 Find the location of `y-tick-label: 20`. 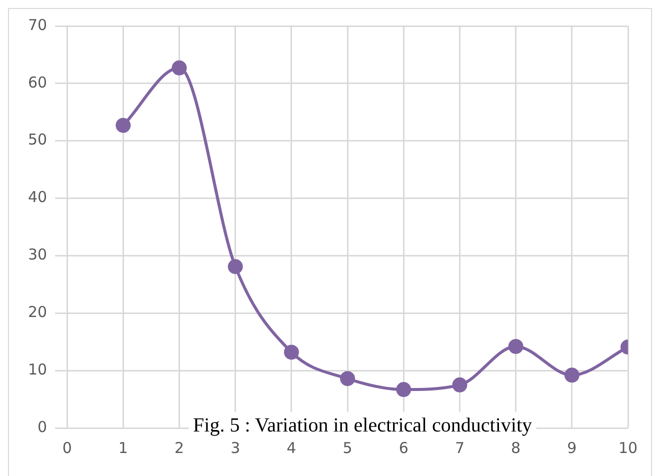

y-tick-label: 20 is located at coordinates (38, 312).